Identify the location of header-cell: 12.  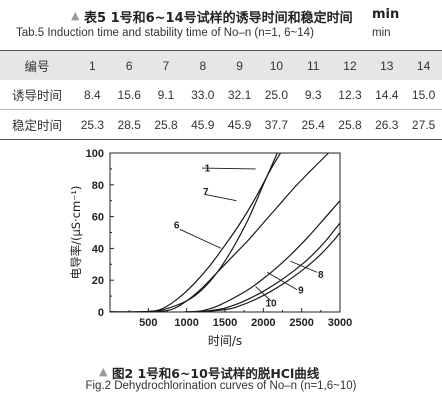
(350, 65).